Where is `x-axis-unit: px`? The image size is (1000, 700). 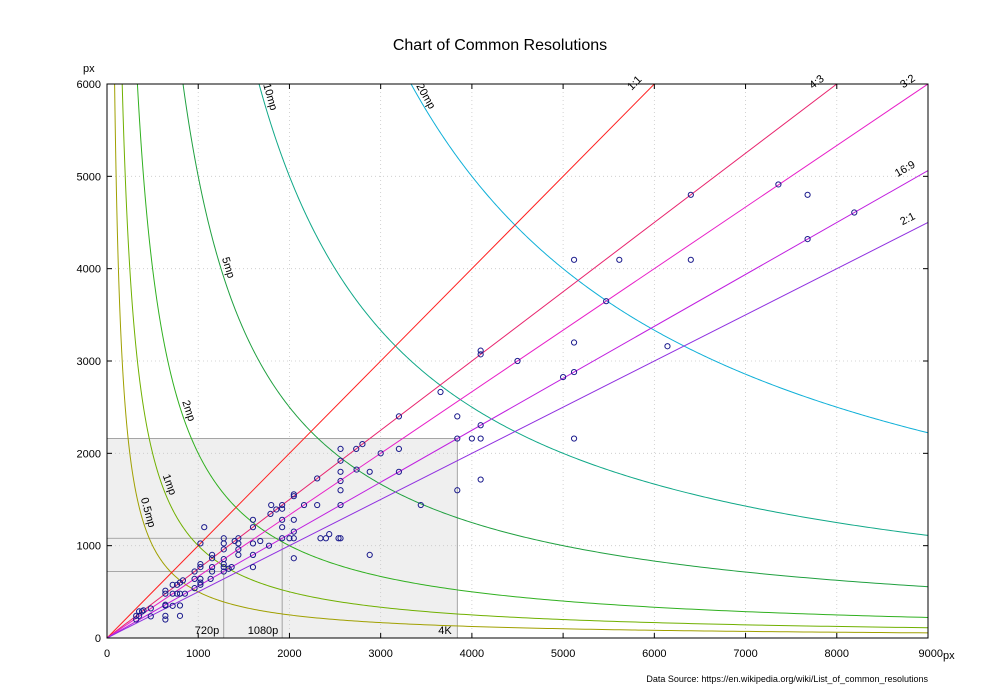 x-axis-unit: px is located at coordinates (949, 656).